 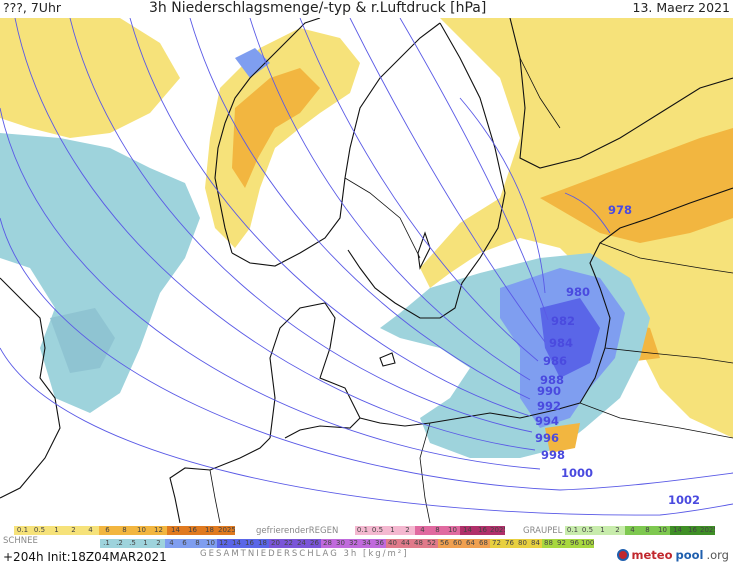 What do you see at coordinates (407, 530) in the screenshot?
I see `freezing-scale-cell: 2` at bounding box center [407, 530].